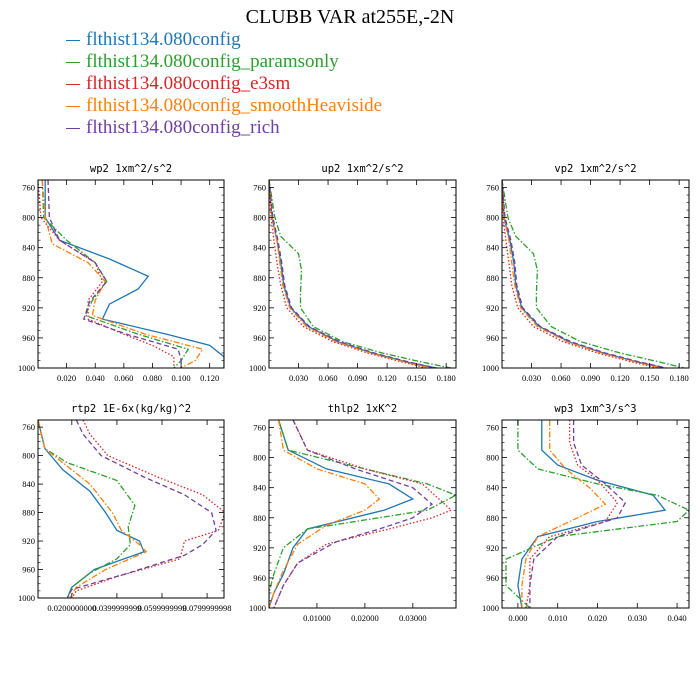 The height and width of the screenshot is (700, 700). Describe the element at coordinates (71, 608) in the screenshot. I see `x-tick-label: 0.0200000000` at that location.